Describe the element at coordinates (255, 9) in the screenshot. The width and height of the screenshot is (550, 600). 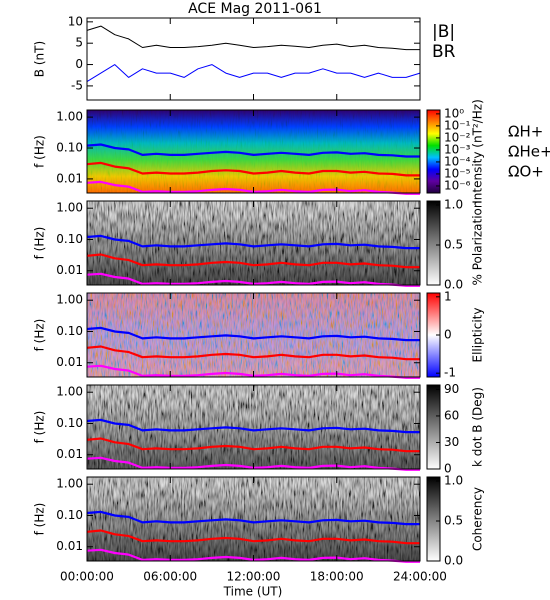
I see `chart-title: ACE Mag 2011-061` at that location.